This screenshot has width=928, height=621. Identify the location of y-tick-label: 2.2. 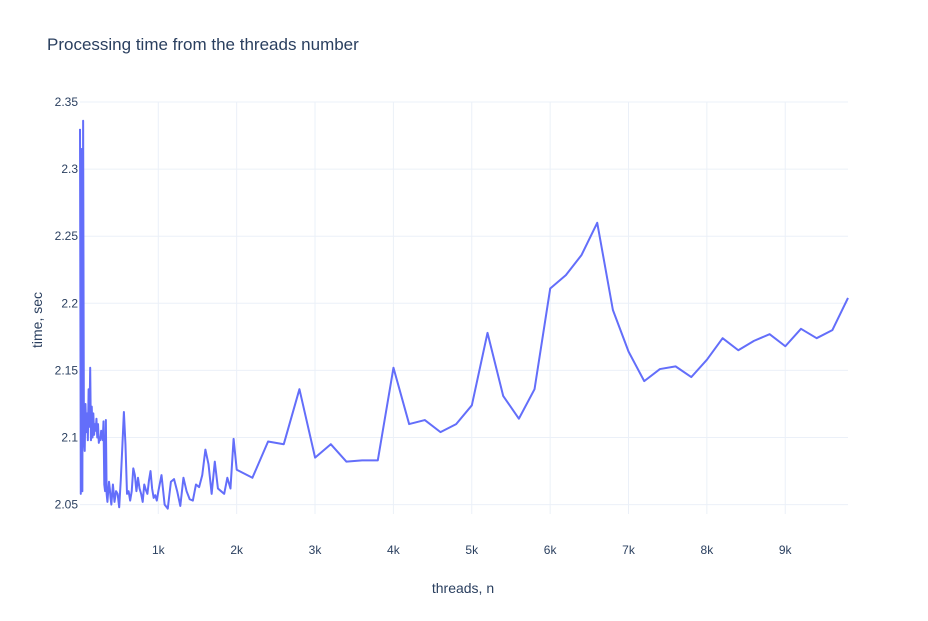
(69, 303).